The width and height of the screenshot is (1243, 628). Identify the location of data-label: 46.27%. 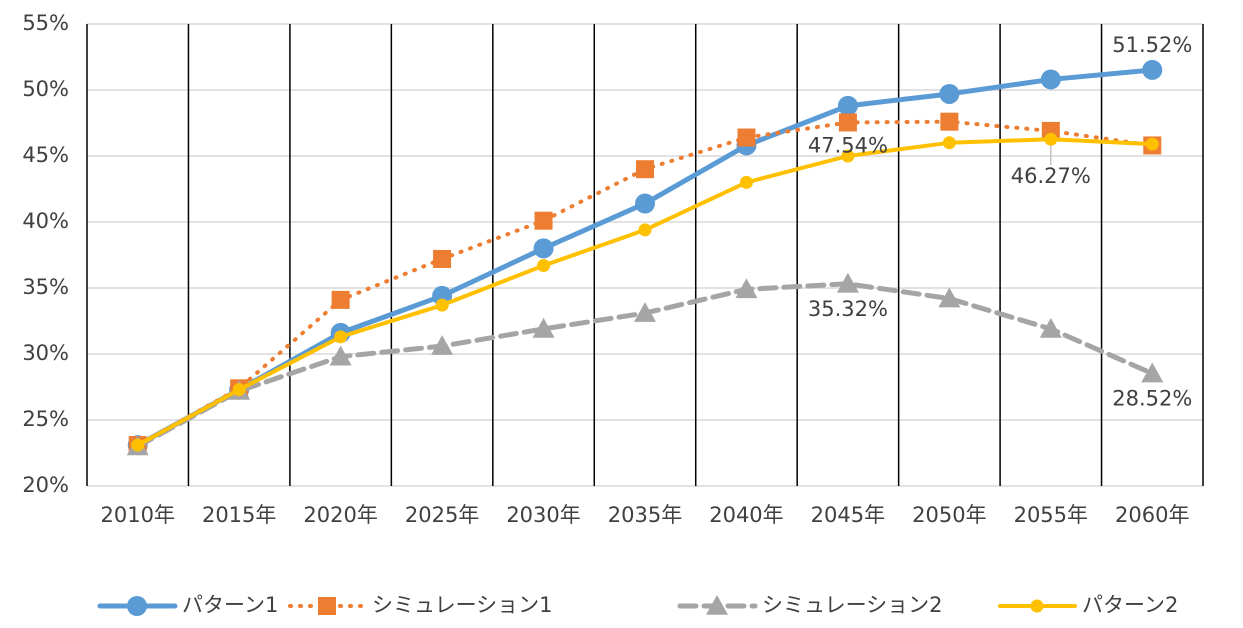
(1051, 176).